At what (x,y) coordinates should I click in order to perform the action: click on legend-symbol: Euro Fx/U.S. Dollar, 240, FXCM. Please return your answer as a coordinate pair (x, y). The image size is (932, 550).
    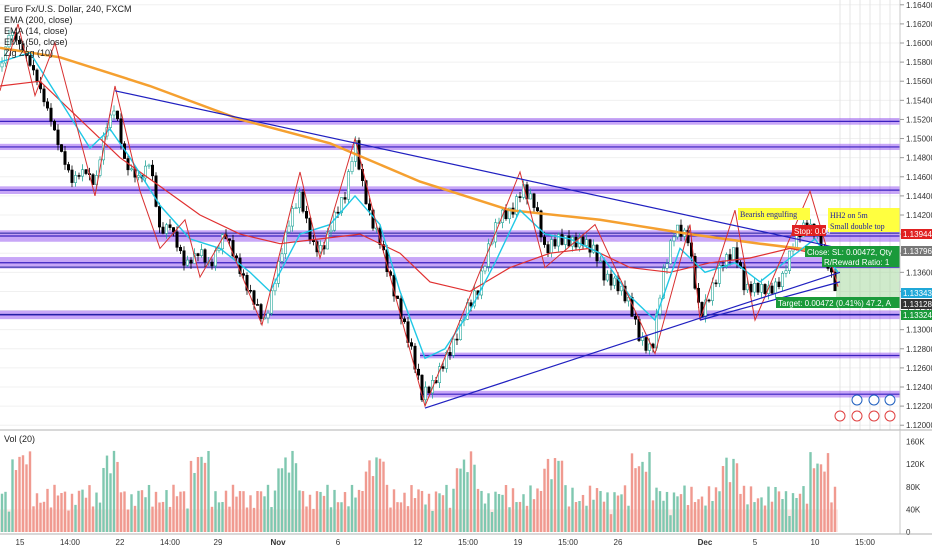
    Looking at the image, I should click on (68, 9).